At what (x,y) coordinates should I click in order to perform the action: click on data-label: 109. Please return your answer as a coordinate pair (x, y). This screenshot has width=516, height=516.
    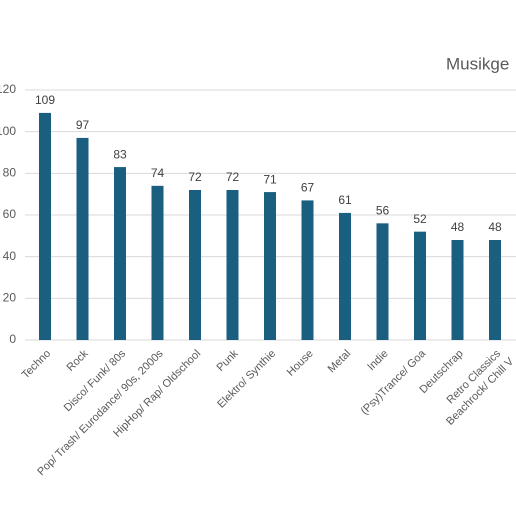
    Looking at the image, I should click on (45, 100).